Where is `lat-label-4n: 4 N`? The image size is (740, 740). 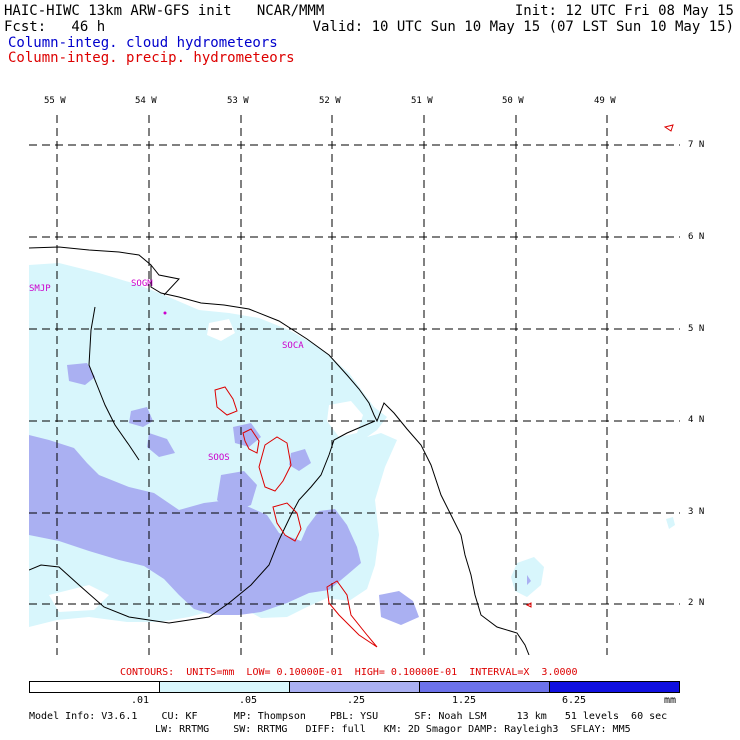 lat-label-4n: 4 N is located at coordinates (696, 420).